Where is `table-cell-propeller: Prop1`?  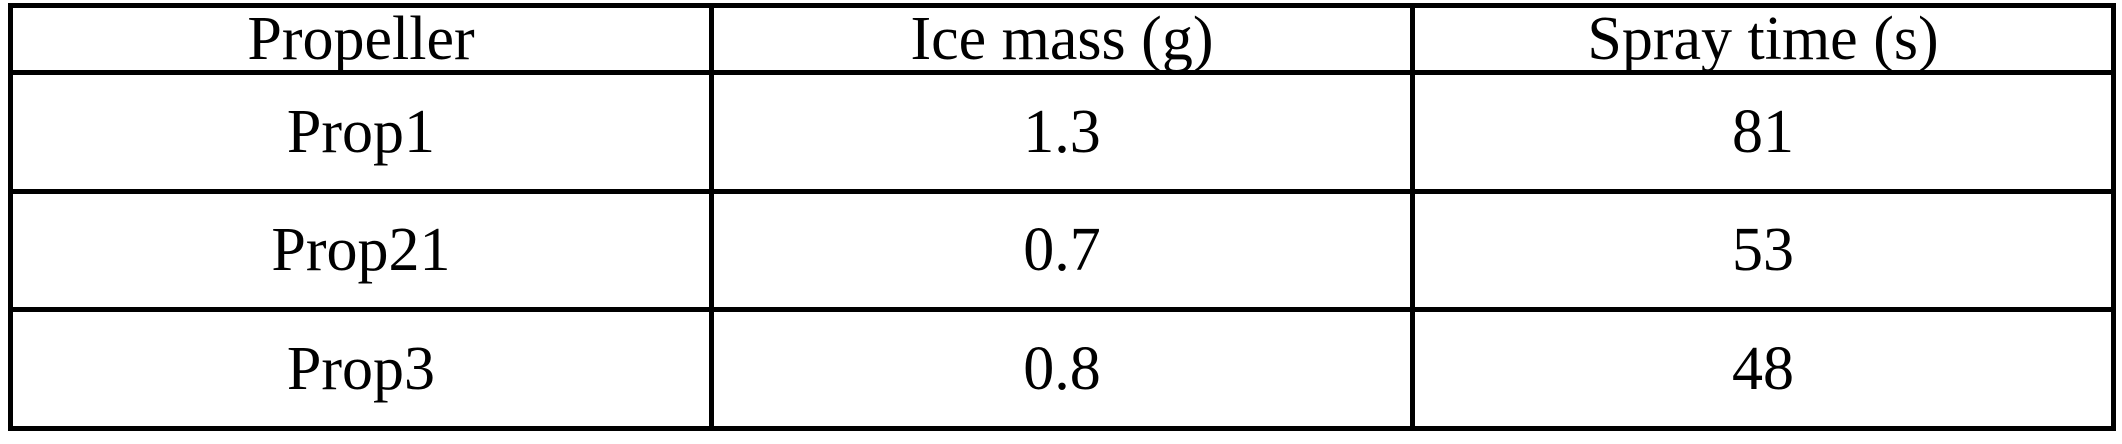 table-cell-propeller: Prop1 is located at coordinates (361, 132).